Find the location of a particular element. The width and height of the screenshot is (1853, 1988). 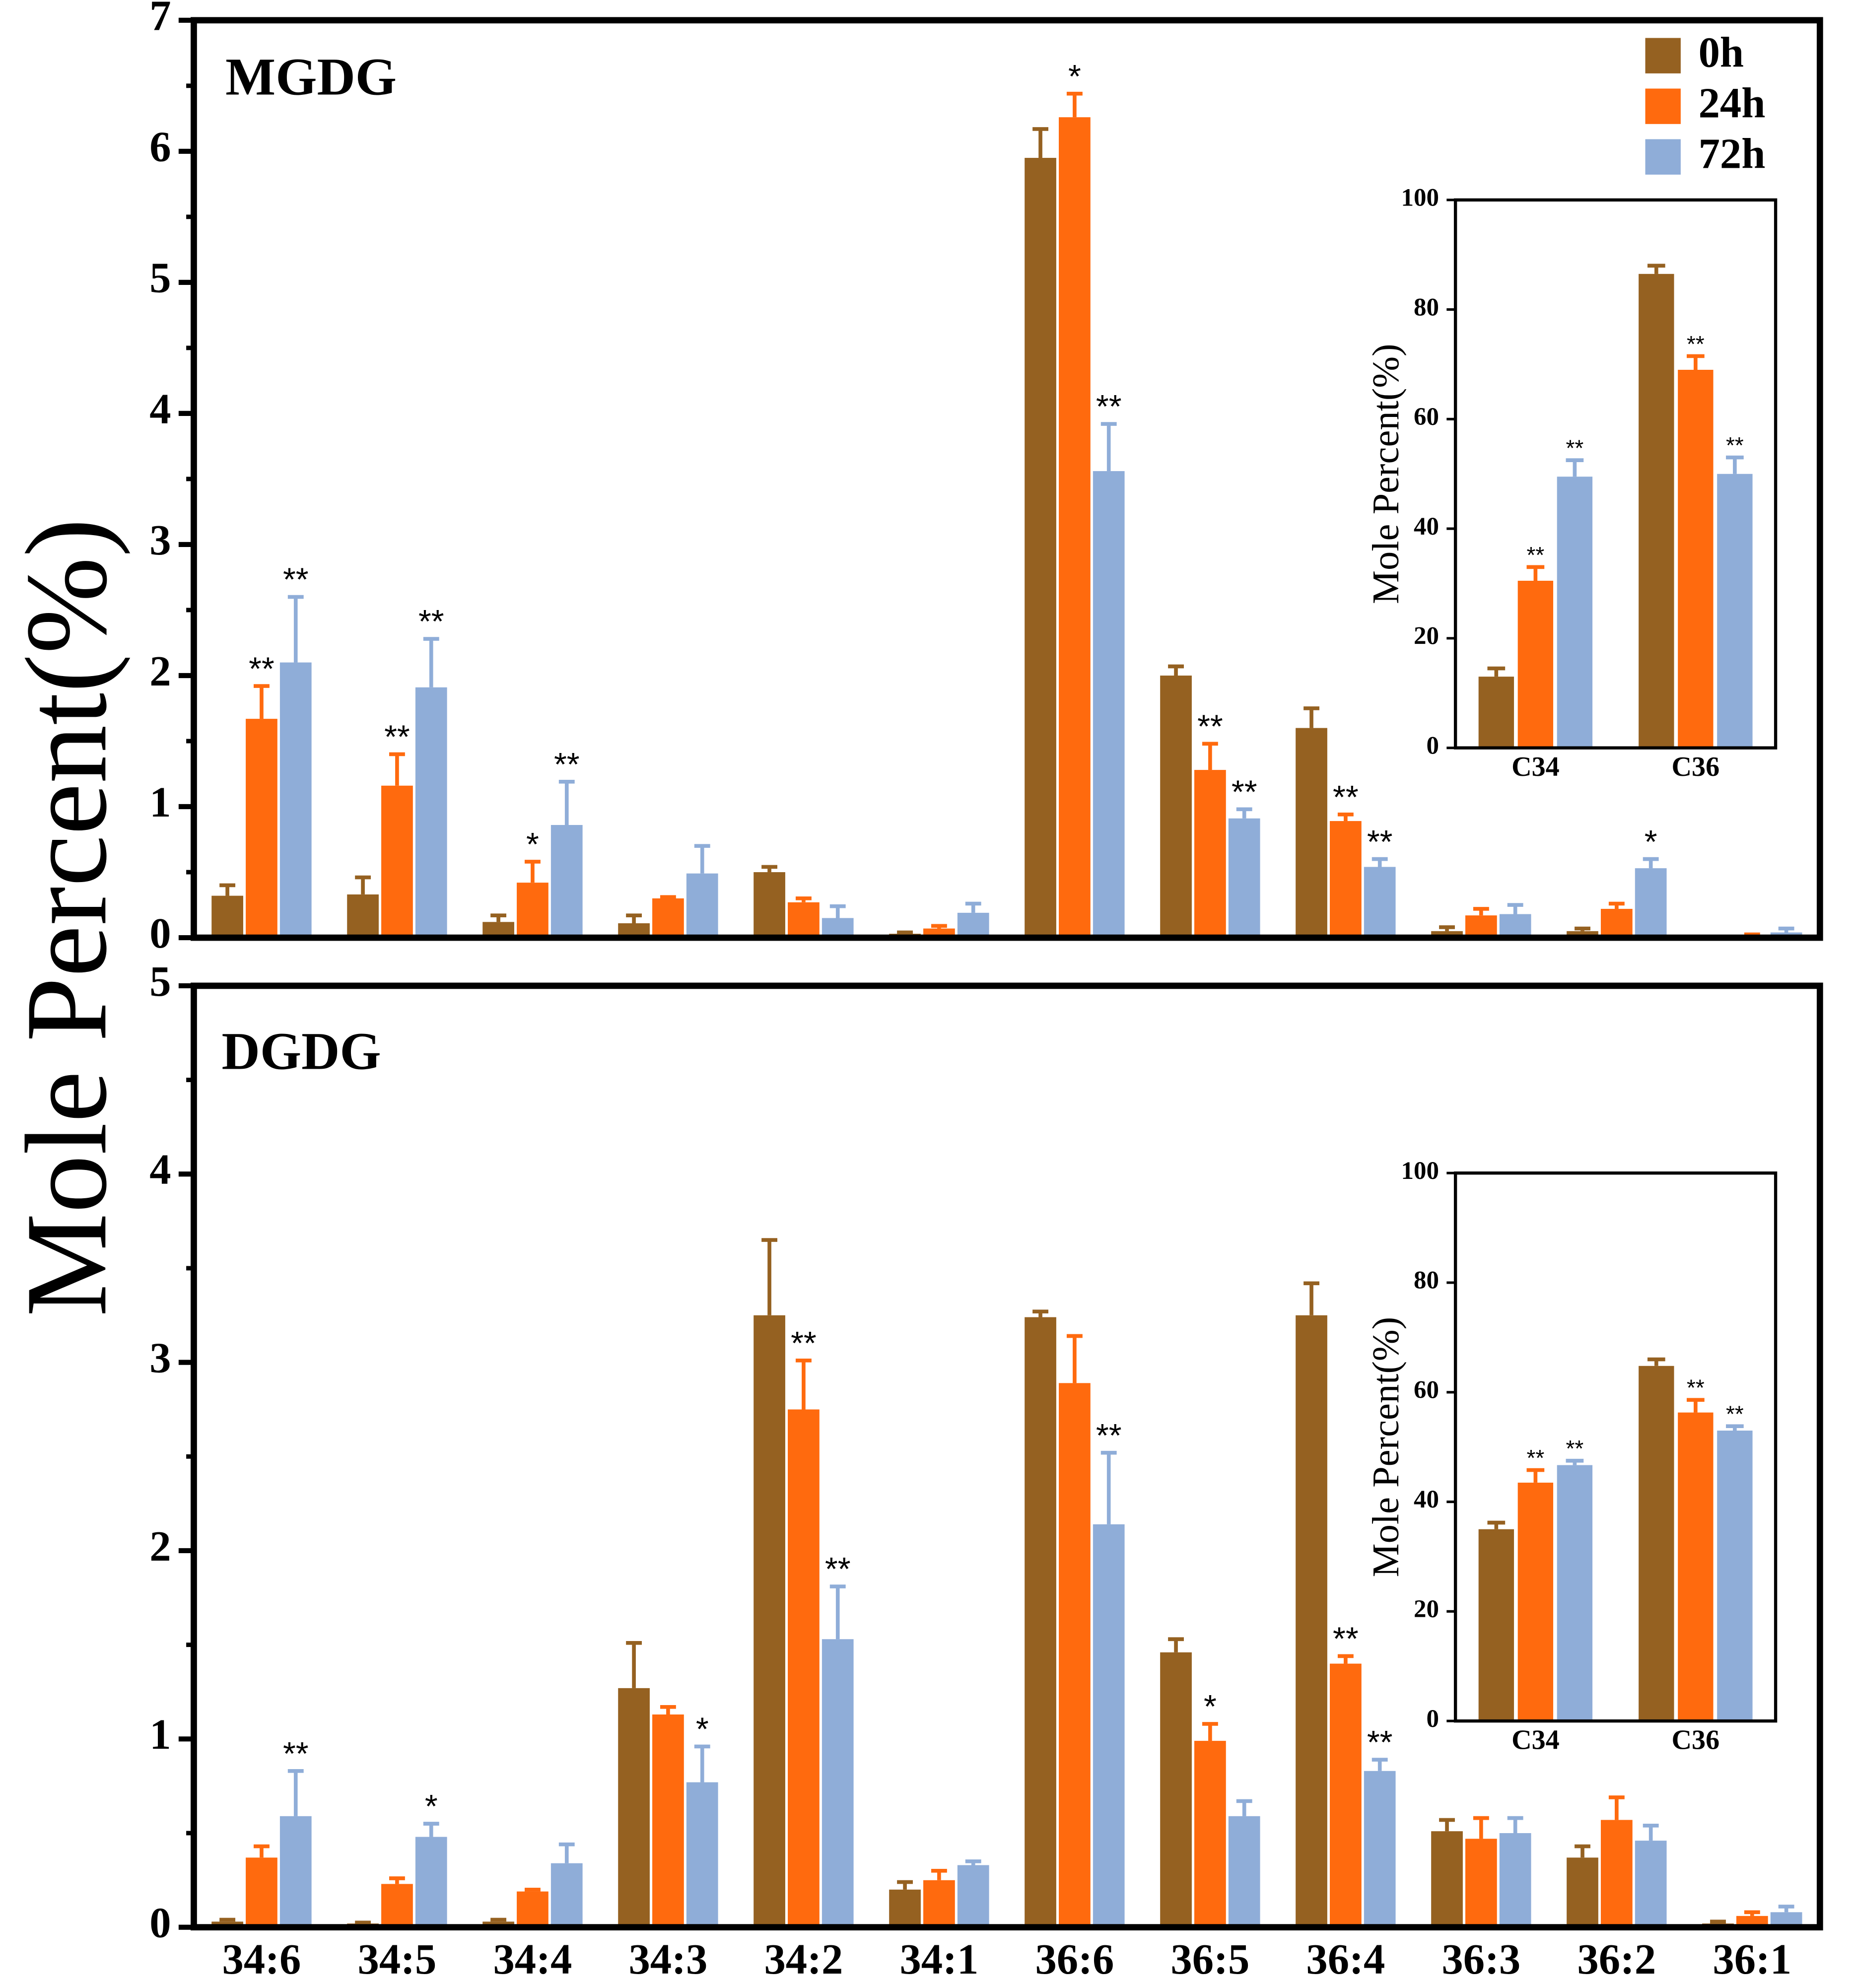

y-tick-label: 7 is located at coordinates (160, 20).